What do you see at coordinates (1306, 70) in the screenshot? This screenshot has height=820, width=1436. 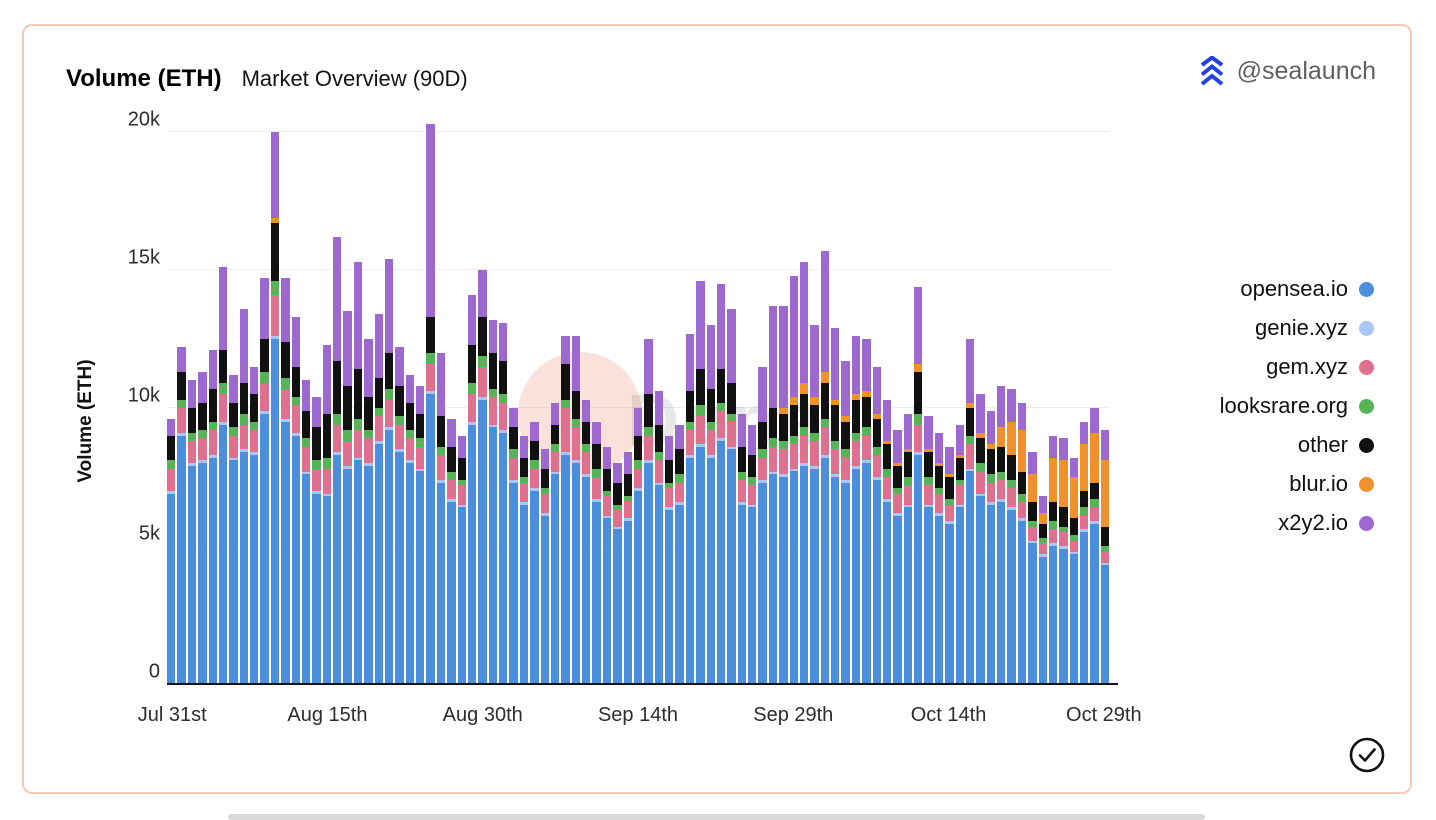 I see `brand-handle: @sealaunch` at bounding box center [1306, 70].